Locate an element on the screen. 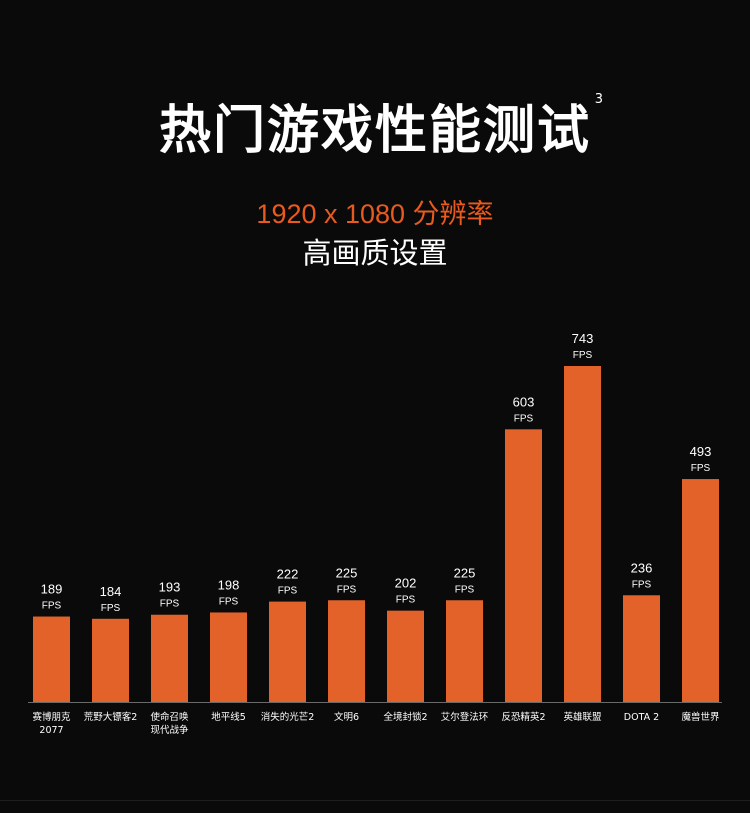  bar-value-label: 236 is located at coordinates (642, 567).